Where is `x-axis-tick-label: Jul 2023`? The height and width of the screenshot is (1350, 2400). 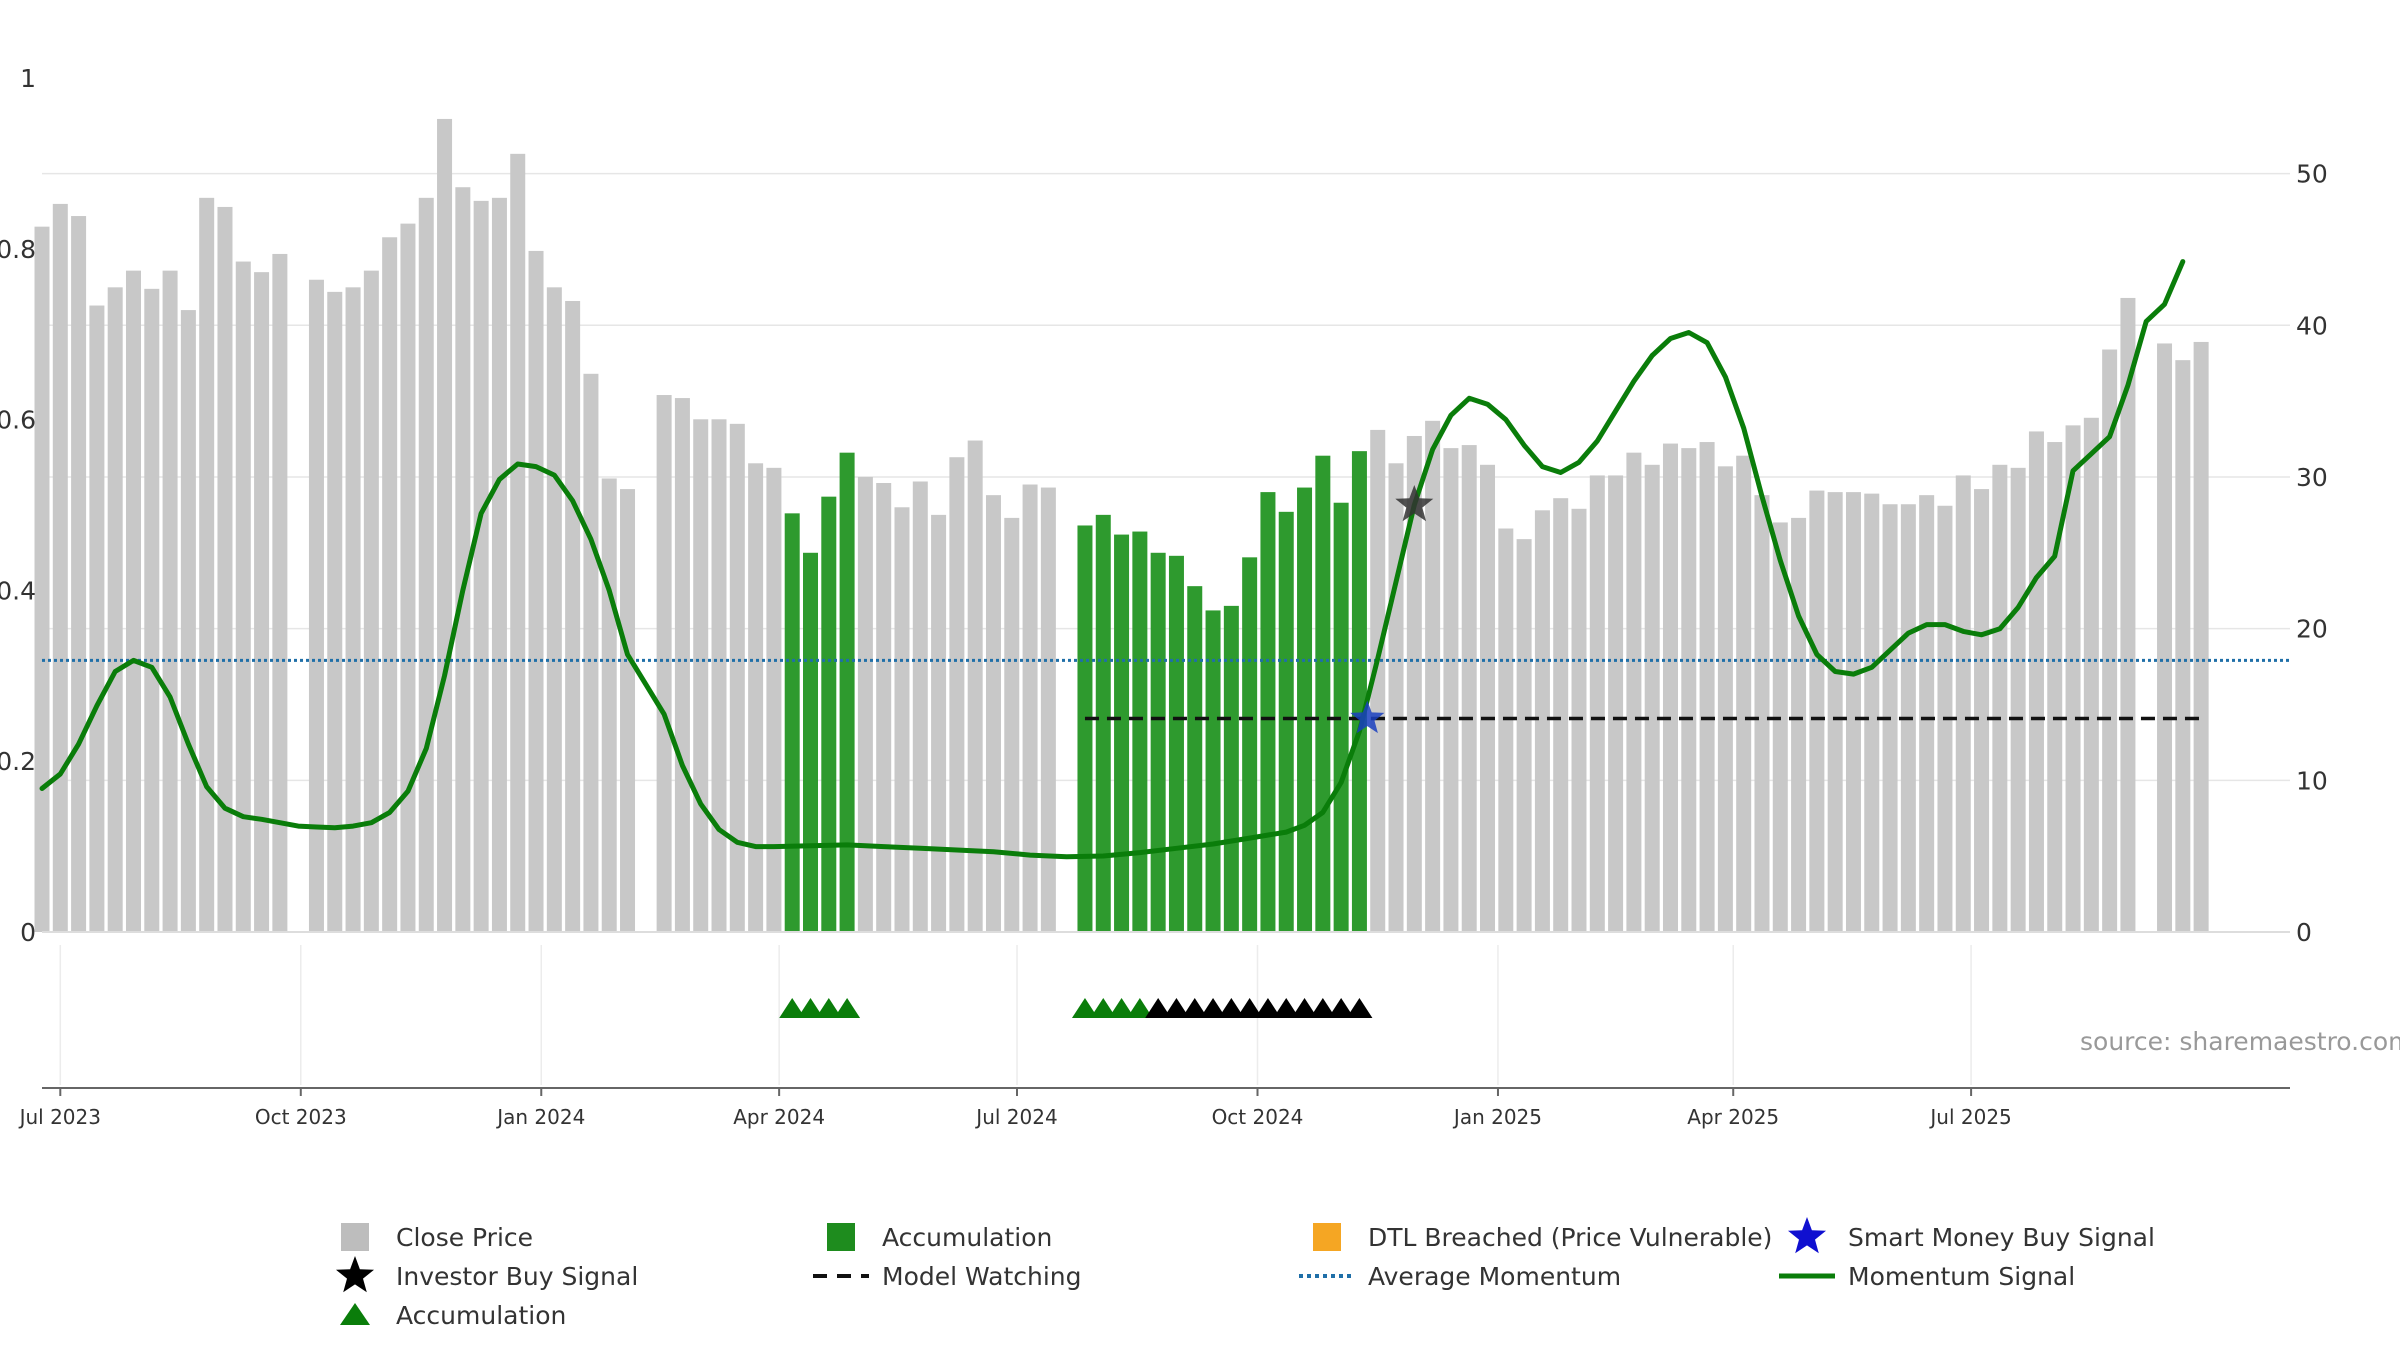
x-axis-tick-label: Jul 2023 is located at coordinates (59, 1117).